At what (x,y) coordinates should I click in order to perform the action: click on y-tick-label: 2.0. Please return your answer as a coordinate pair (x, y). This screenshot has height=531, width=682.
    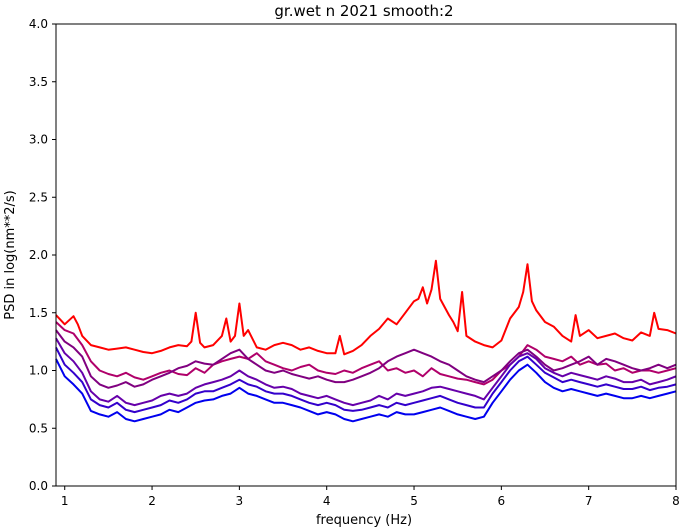
    Looking at the image, I should click on (38, 255).